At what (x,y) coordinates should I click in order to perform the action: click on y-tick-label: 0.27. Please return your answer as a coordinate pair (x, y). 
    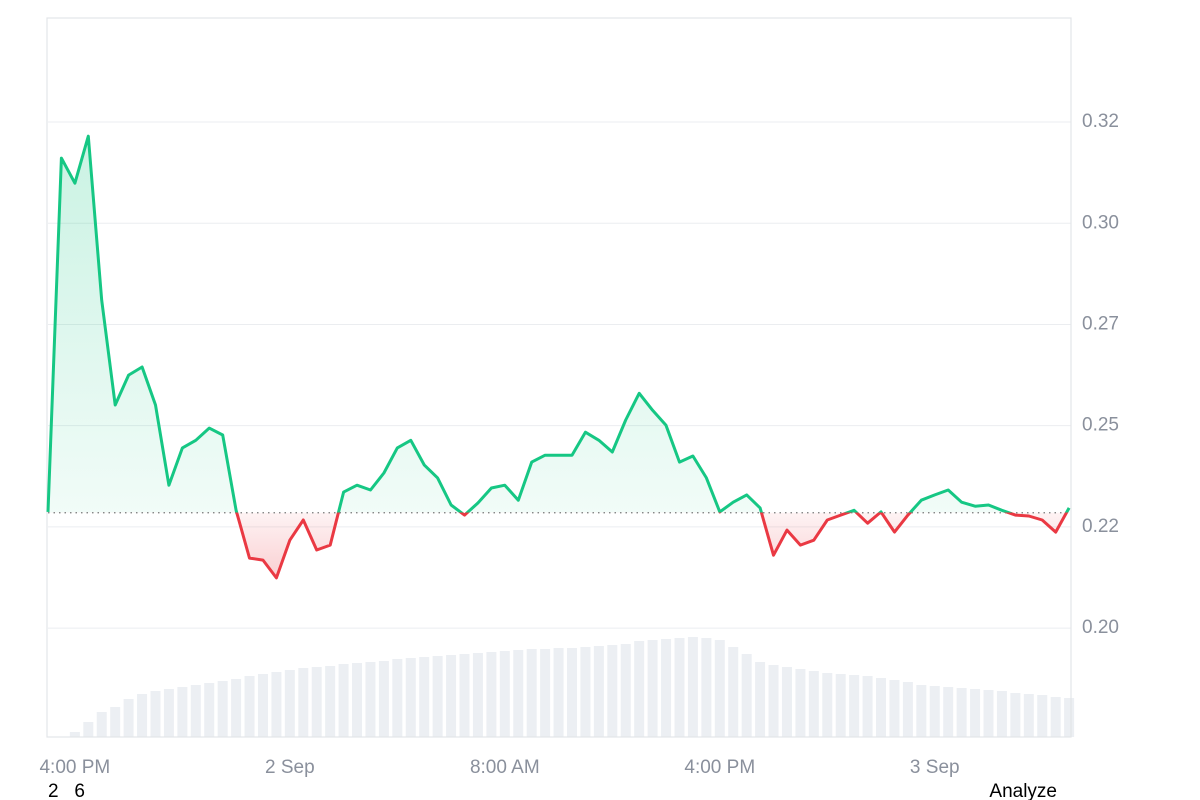
    Looking at the image, I should click on (1100, 323).